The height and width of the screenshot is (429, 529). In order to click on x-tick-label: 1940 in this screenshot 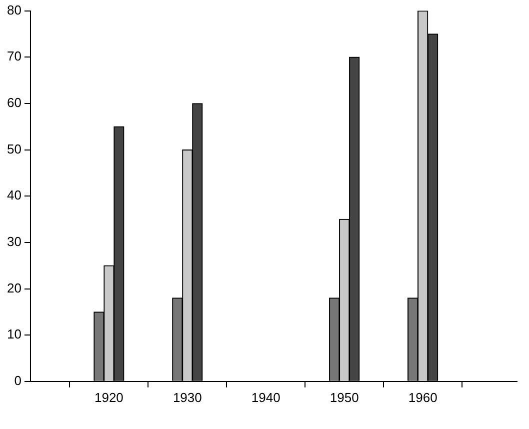, I will do `click(265, 397)`.